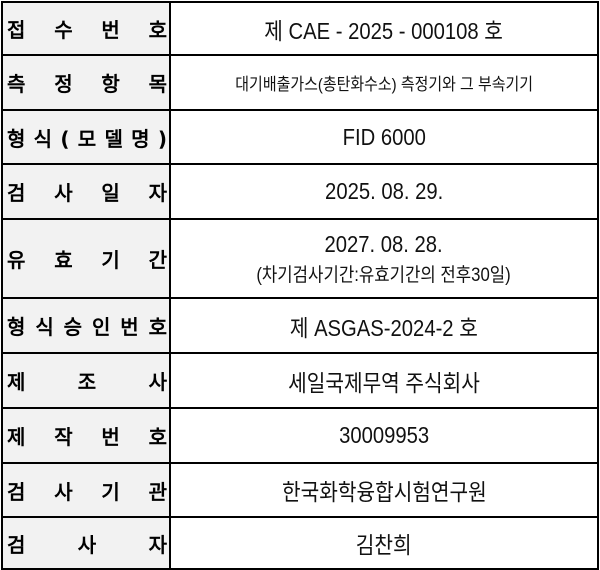  What do you see at coordinates (86, 543) in the screenshot?
I see `label: 검 사 자` at bounding box center [86, 543].